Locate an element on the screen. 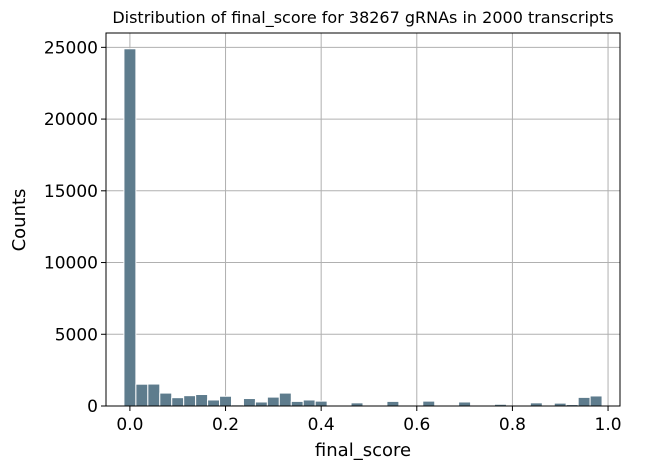 Image resolution: width=656 pixels, height=470 pixels. y-tick-label: 20000 is located at coordinates (71, 120).